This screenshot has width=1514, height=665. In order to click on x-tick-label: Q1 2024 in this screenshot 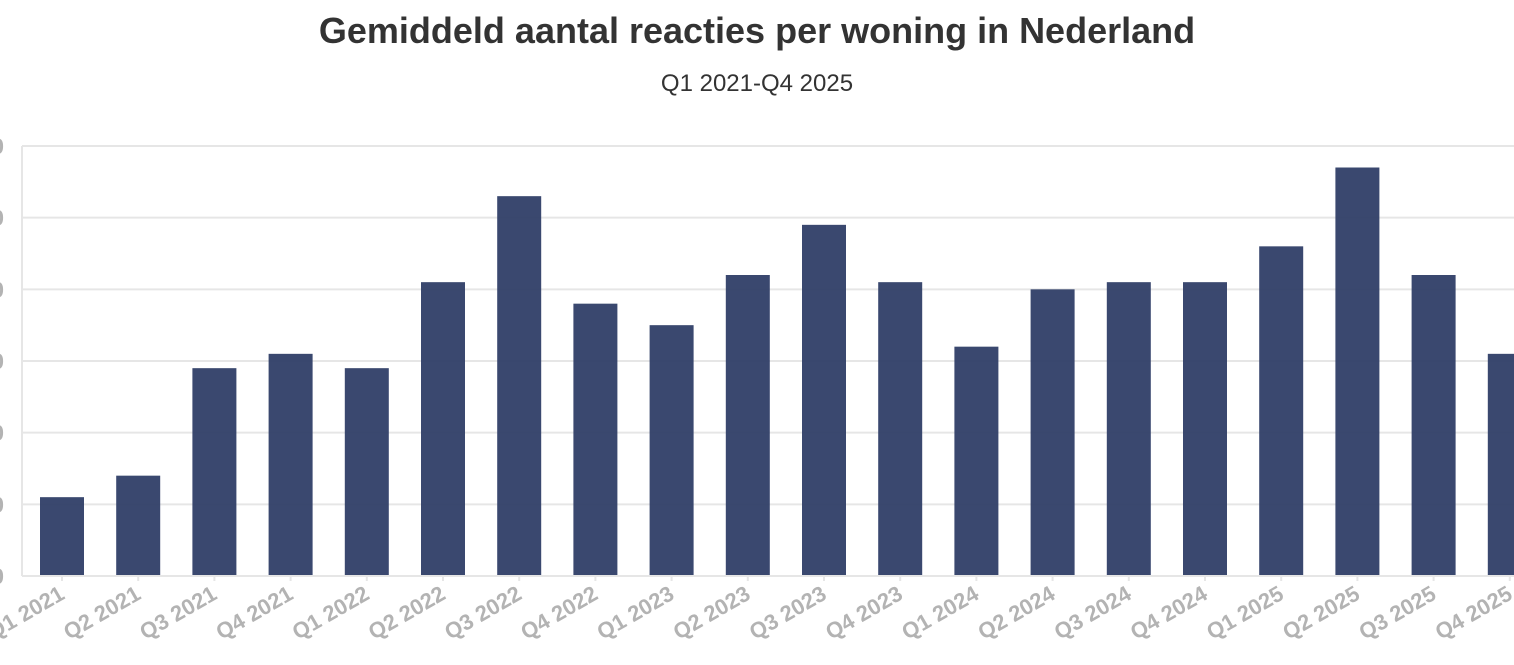, I will do `click(940, 612)`.